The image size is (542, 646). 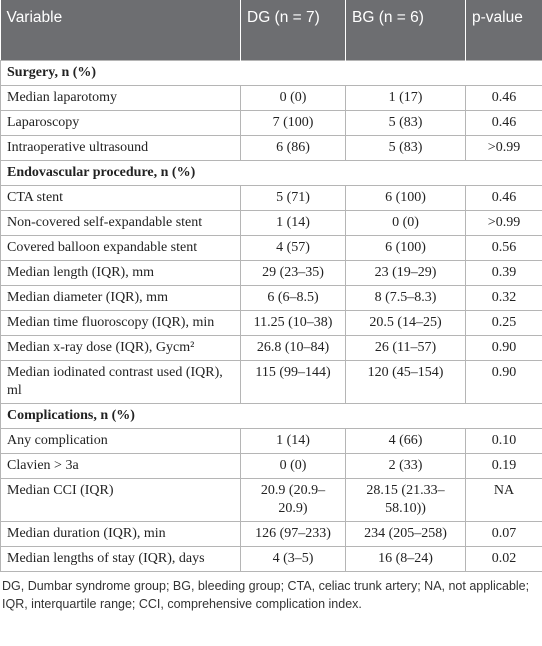 What do you see at coordinates (120, 148) in the screenshot?
I see `row-label: Intraoperative ultrasound` at bounding box center [120, 148].